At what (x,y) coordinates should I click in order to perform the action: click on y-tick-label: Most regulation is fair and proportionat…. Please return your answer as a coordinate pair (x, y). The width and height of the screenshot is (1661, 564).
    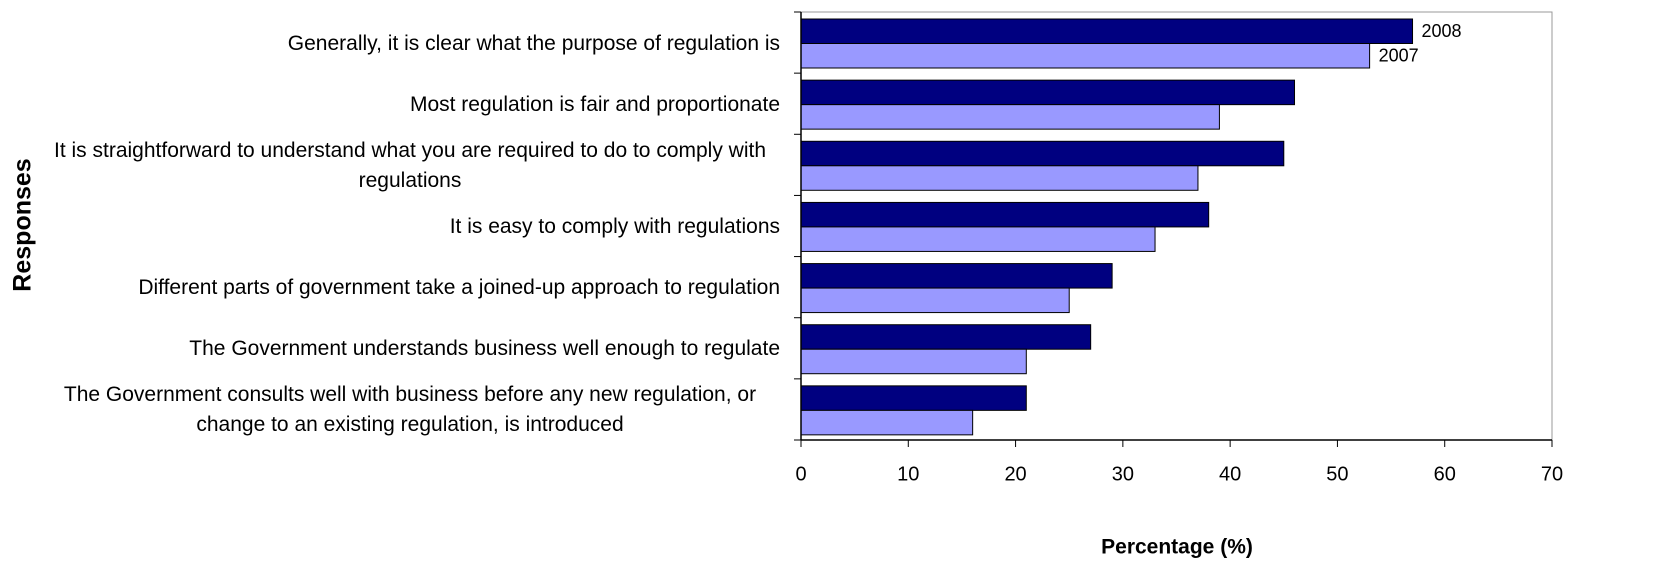
    Looking at the image, I should click on (410, 105).